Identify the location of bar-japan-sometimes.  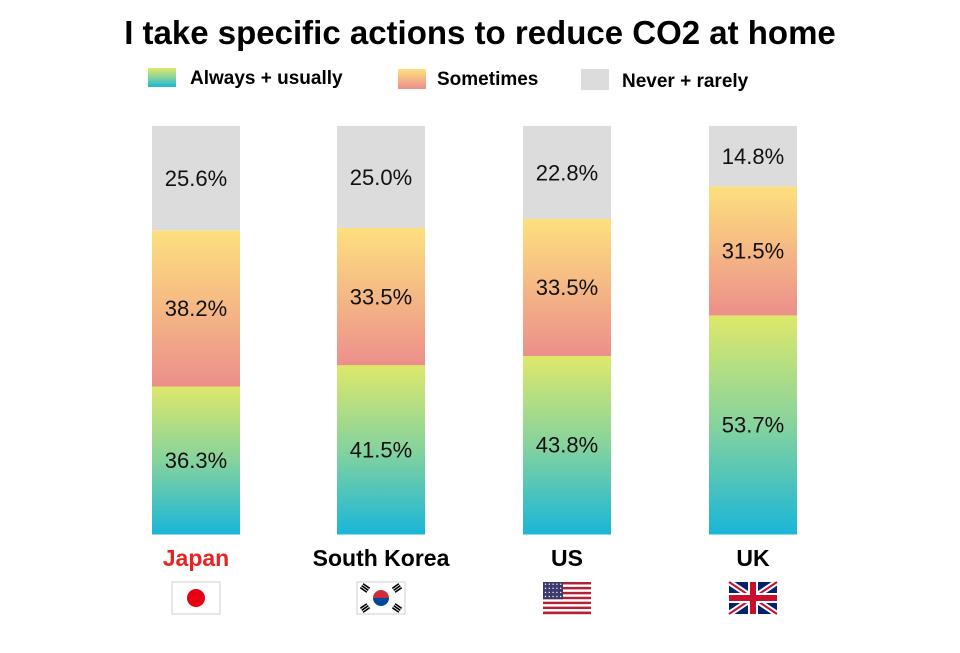
(196, 308).